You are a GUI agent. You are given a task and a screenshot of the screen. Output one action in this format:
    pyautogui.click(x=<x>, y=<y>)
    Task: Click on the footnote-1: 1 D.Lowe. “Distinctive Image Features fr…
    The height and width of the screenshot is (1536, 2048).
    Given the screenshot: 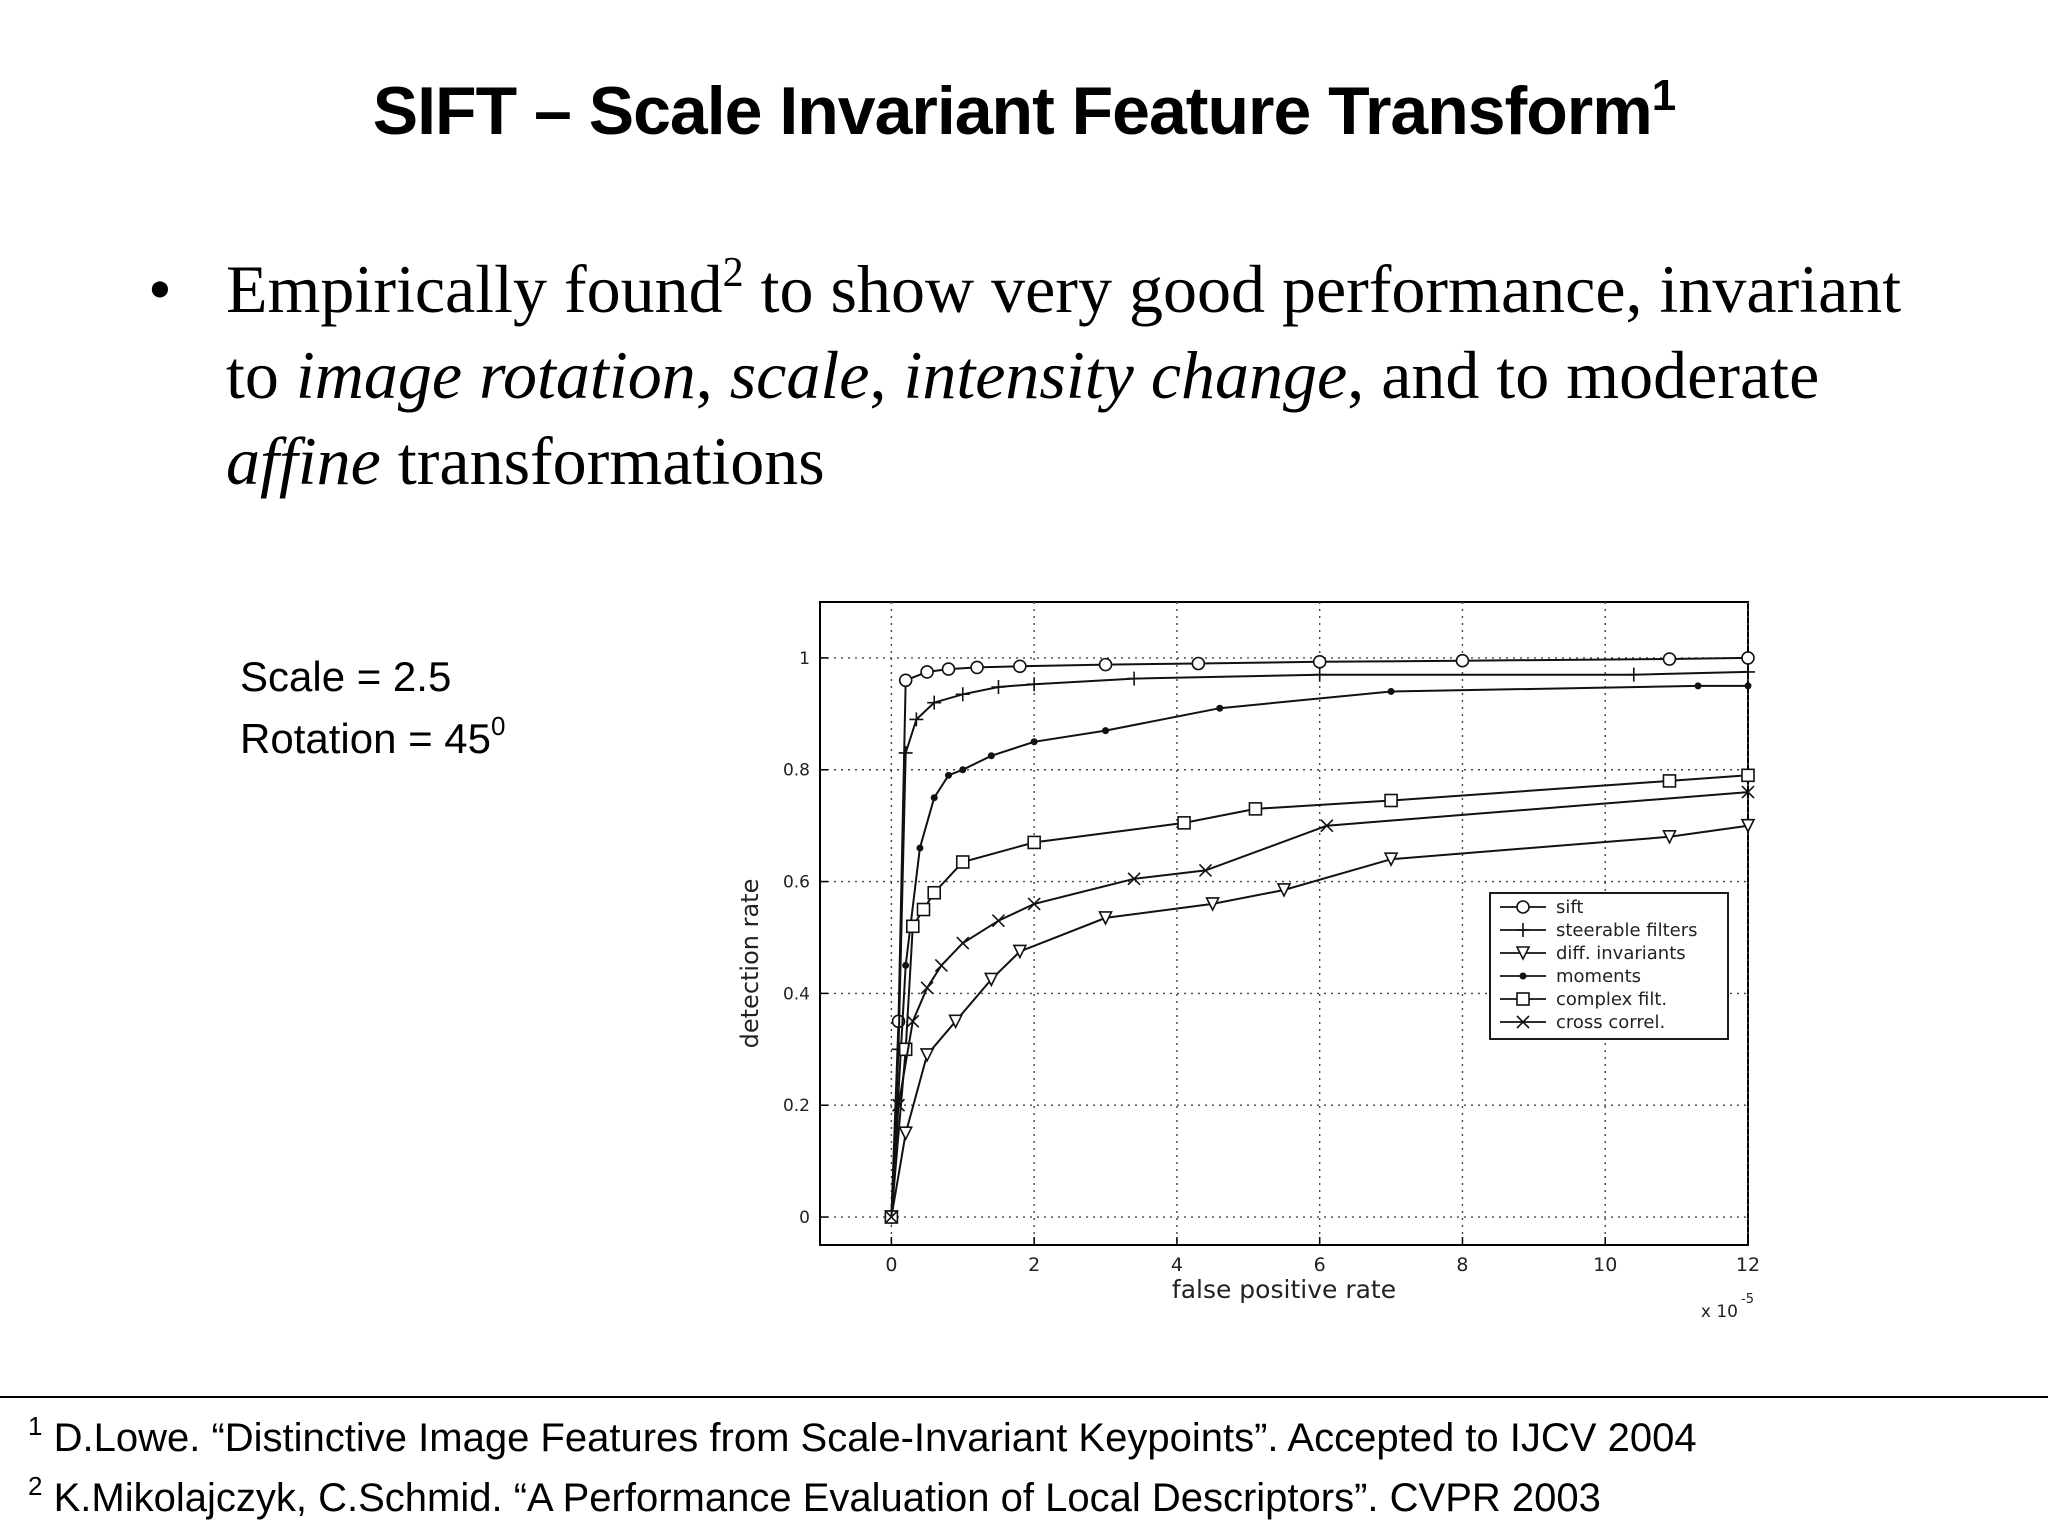 What is the action you would take?
    pyautogui.click(x=862, y=1438)
    